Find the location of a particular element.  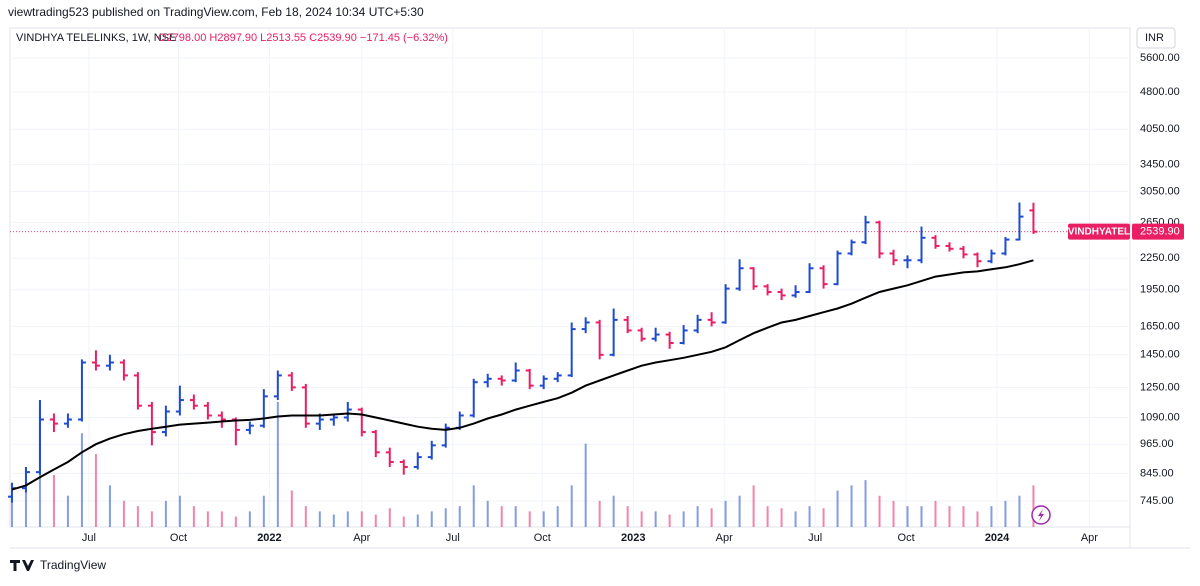

currency-box is located at coordinates (1156, 38).